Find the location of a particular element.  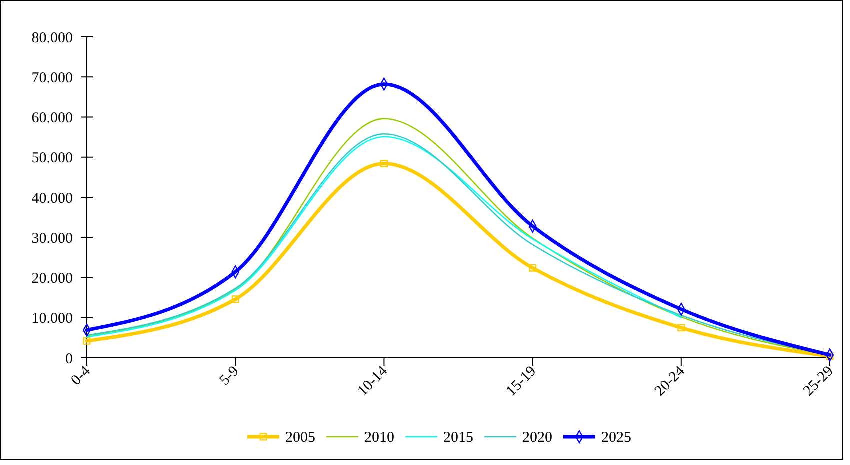

legend-label: 2020 is located at coordinates (537, 438).